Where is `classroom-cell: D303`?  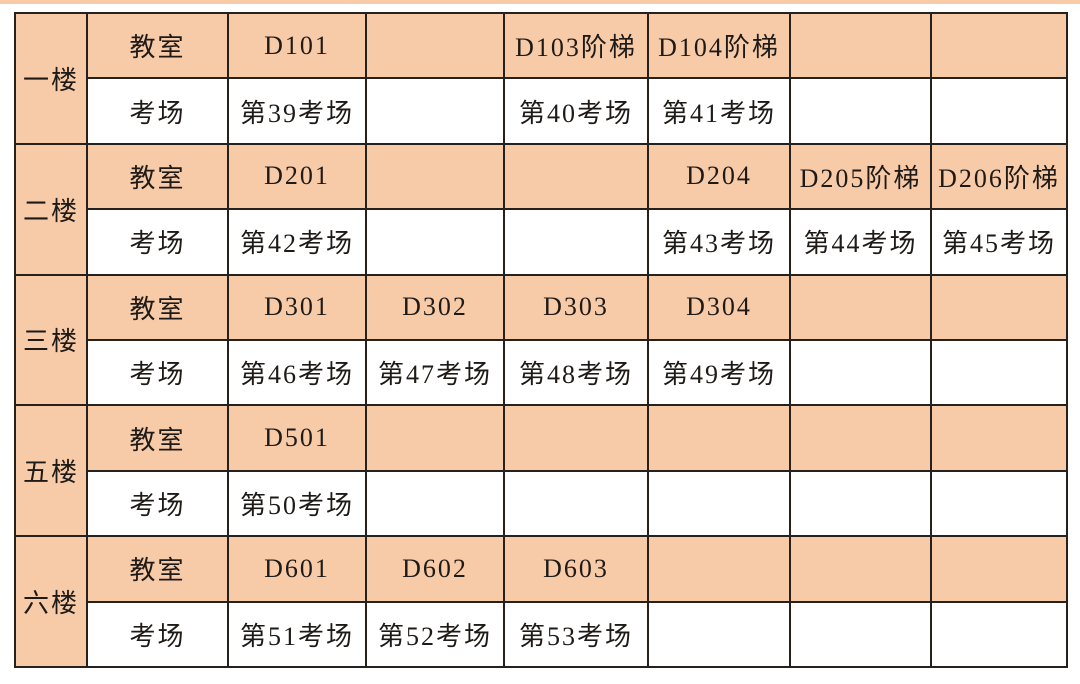 classroom-cell: D303 is located at coordinates (576, 307).